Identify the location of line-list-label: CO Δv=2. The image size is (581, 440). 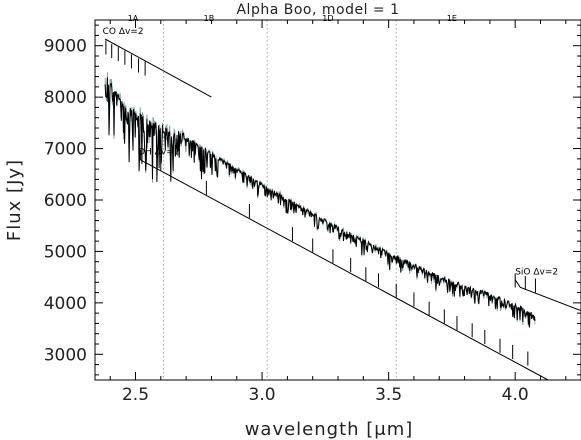
(123, 32).